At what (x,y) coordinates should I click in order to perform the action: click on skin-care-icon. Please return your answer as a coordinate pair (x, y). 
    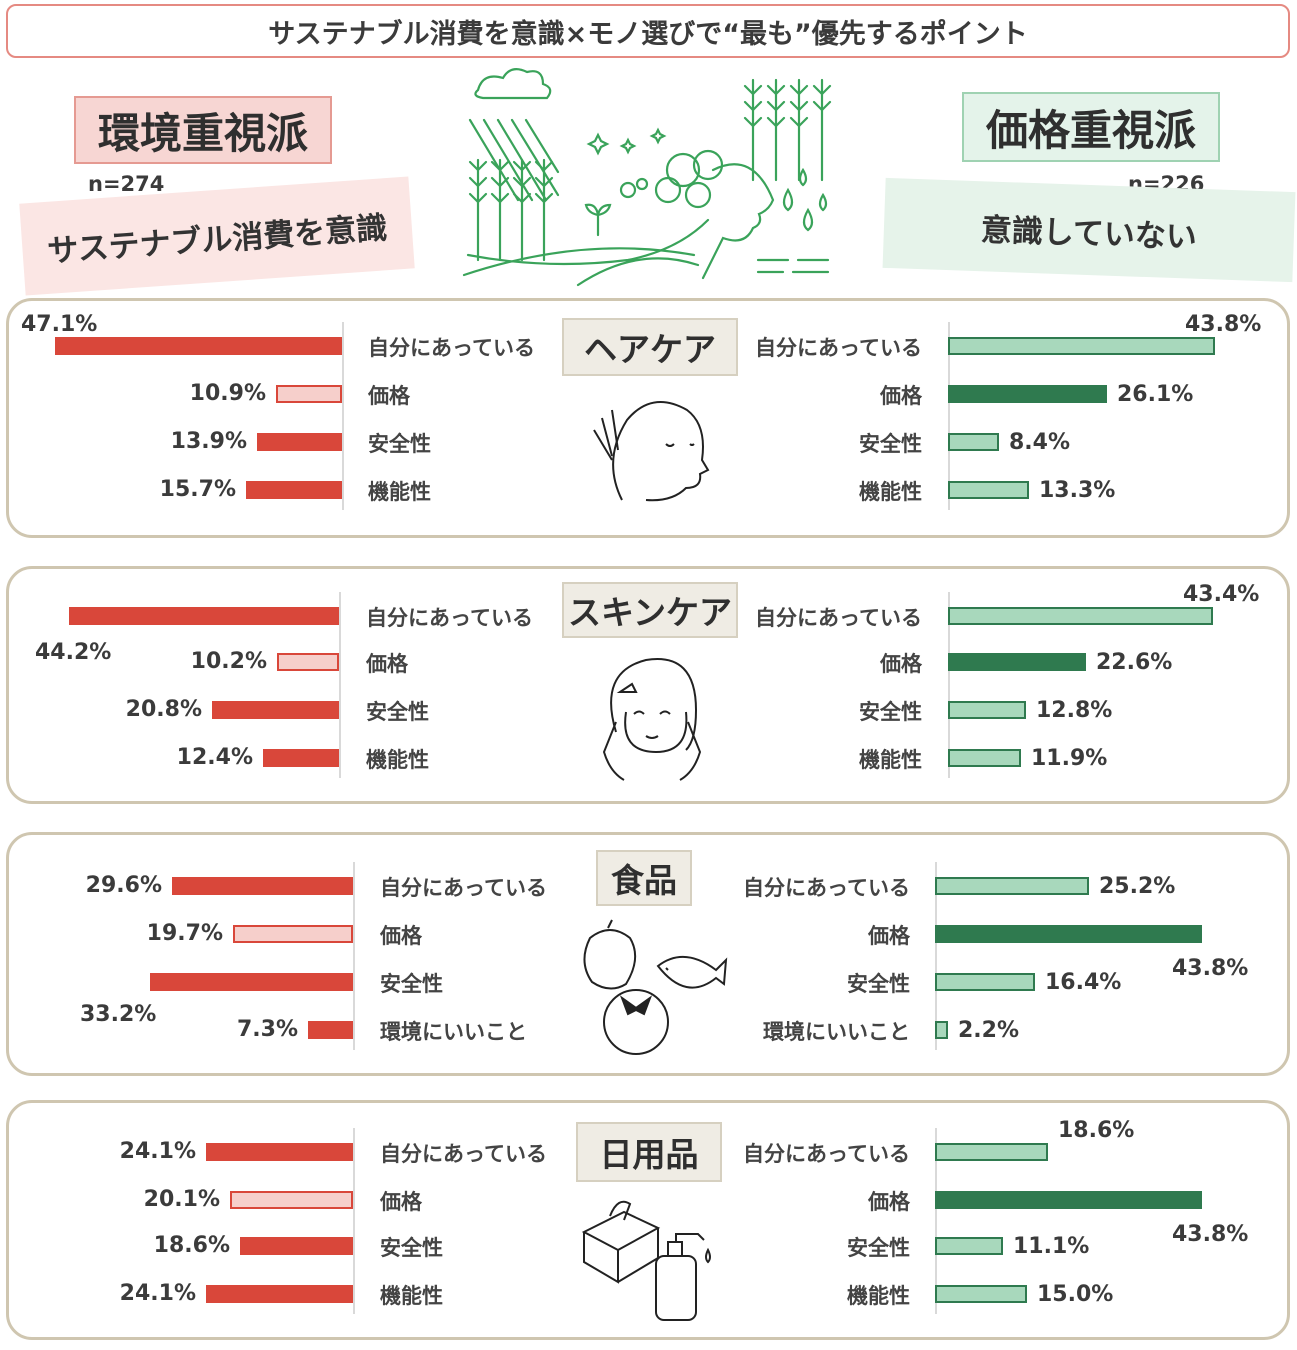
    Looking at the image, I should click on (652, 719).